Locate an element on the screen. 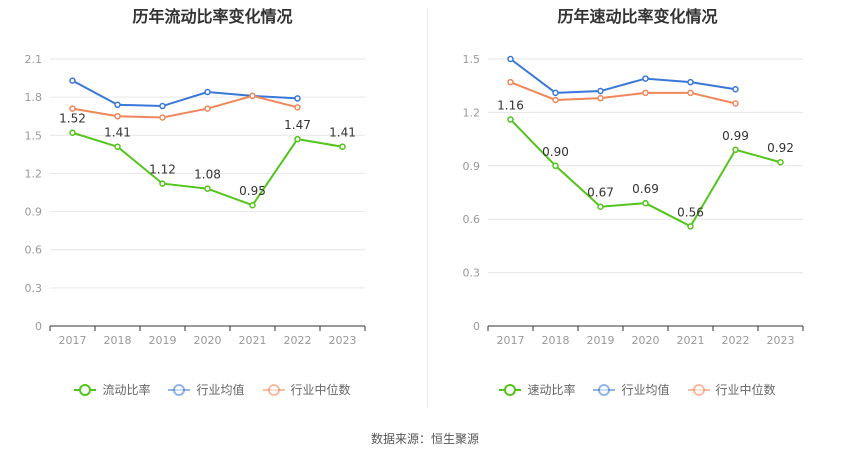 The height and width of the screenshot is (459, 850). data-label: 0.99 is located at coordinates (735, 136).